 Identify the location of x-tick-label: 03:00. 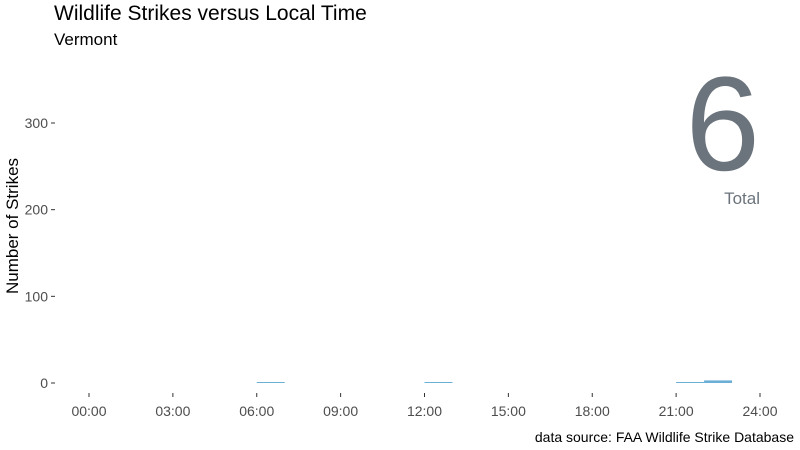
(172, 411).